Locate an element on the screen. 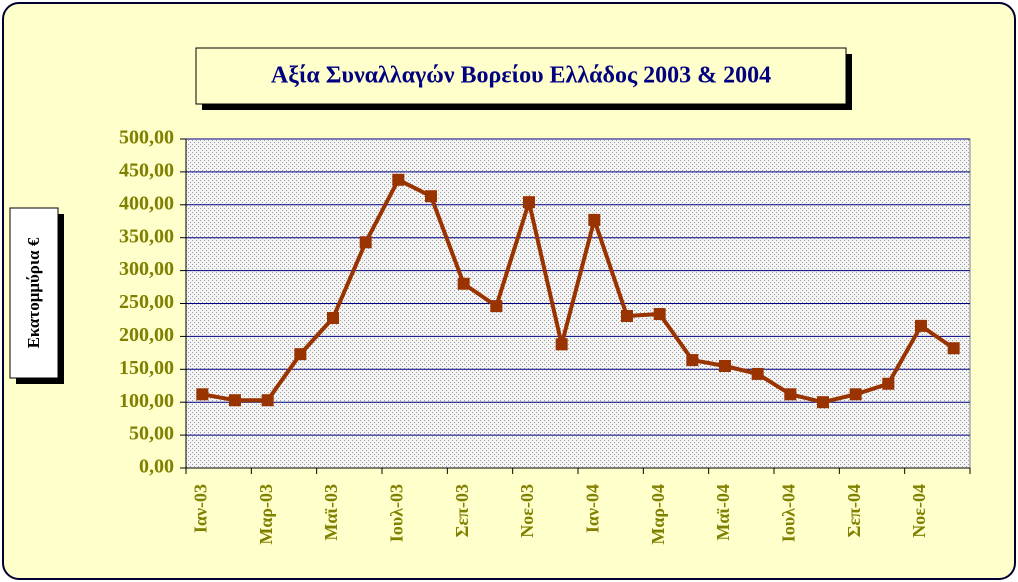 This screenshot has width=1018, height=582. title-box is located at coordinates (521, 76).